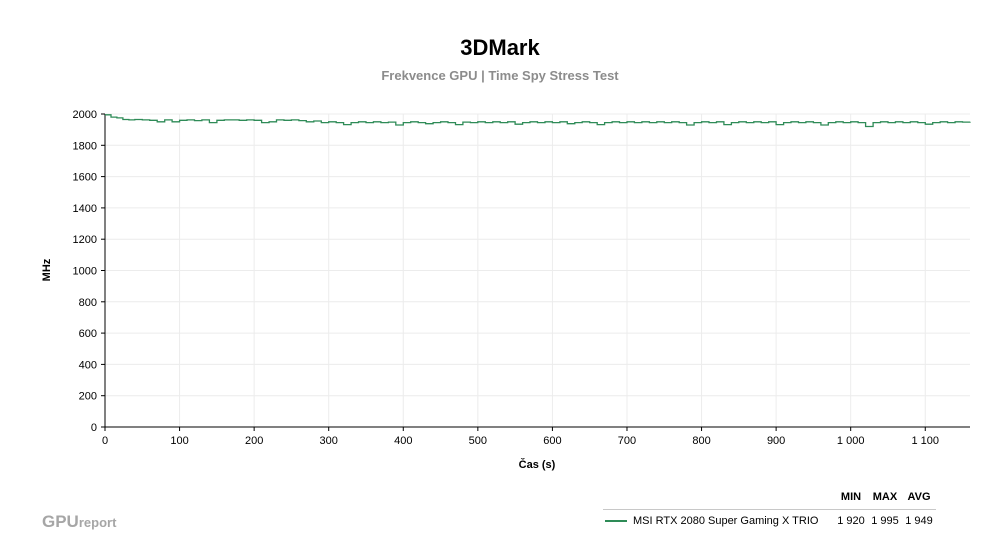  Describe the element at coordinates (478, 441) in the screenshot. I see `x-tick-label: 500` at that location.